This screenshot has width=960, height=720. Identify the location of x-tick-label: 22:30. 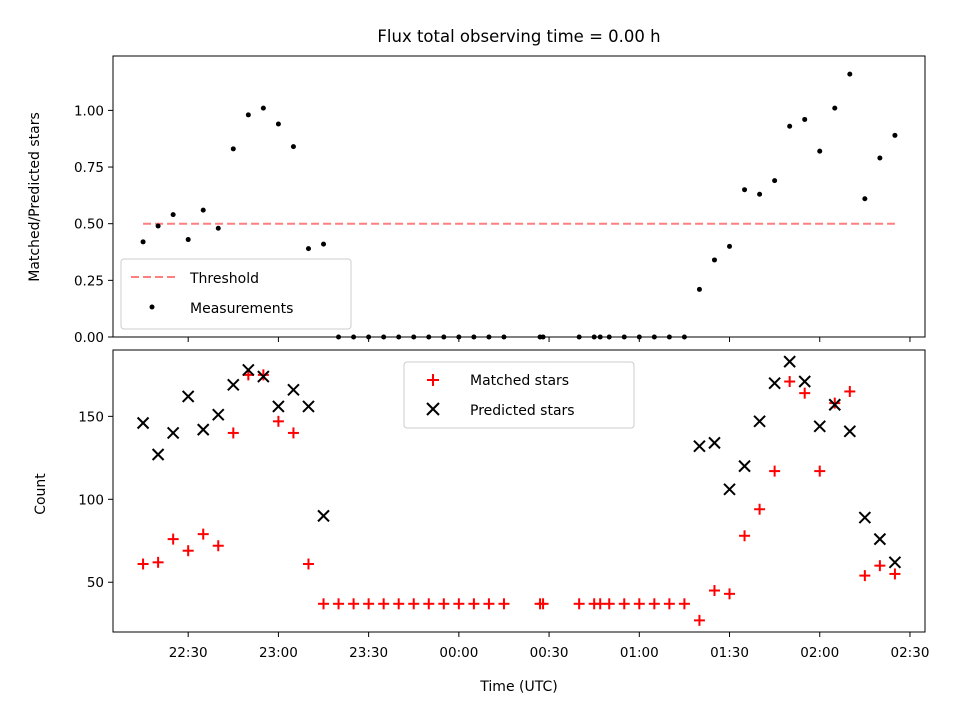
(188, 653).